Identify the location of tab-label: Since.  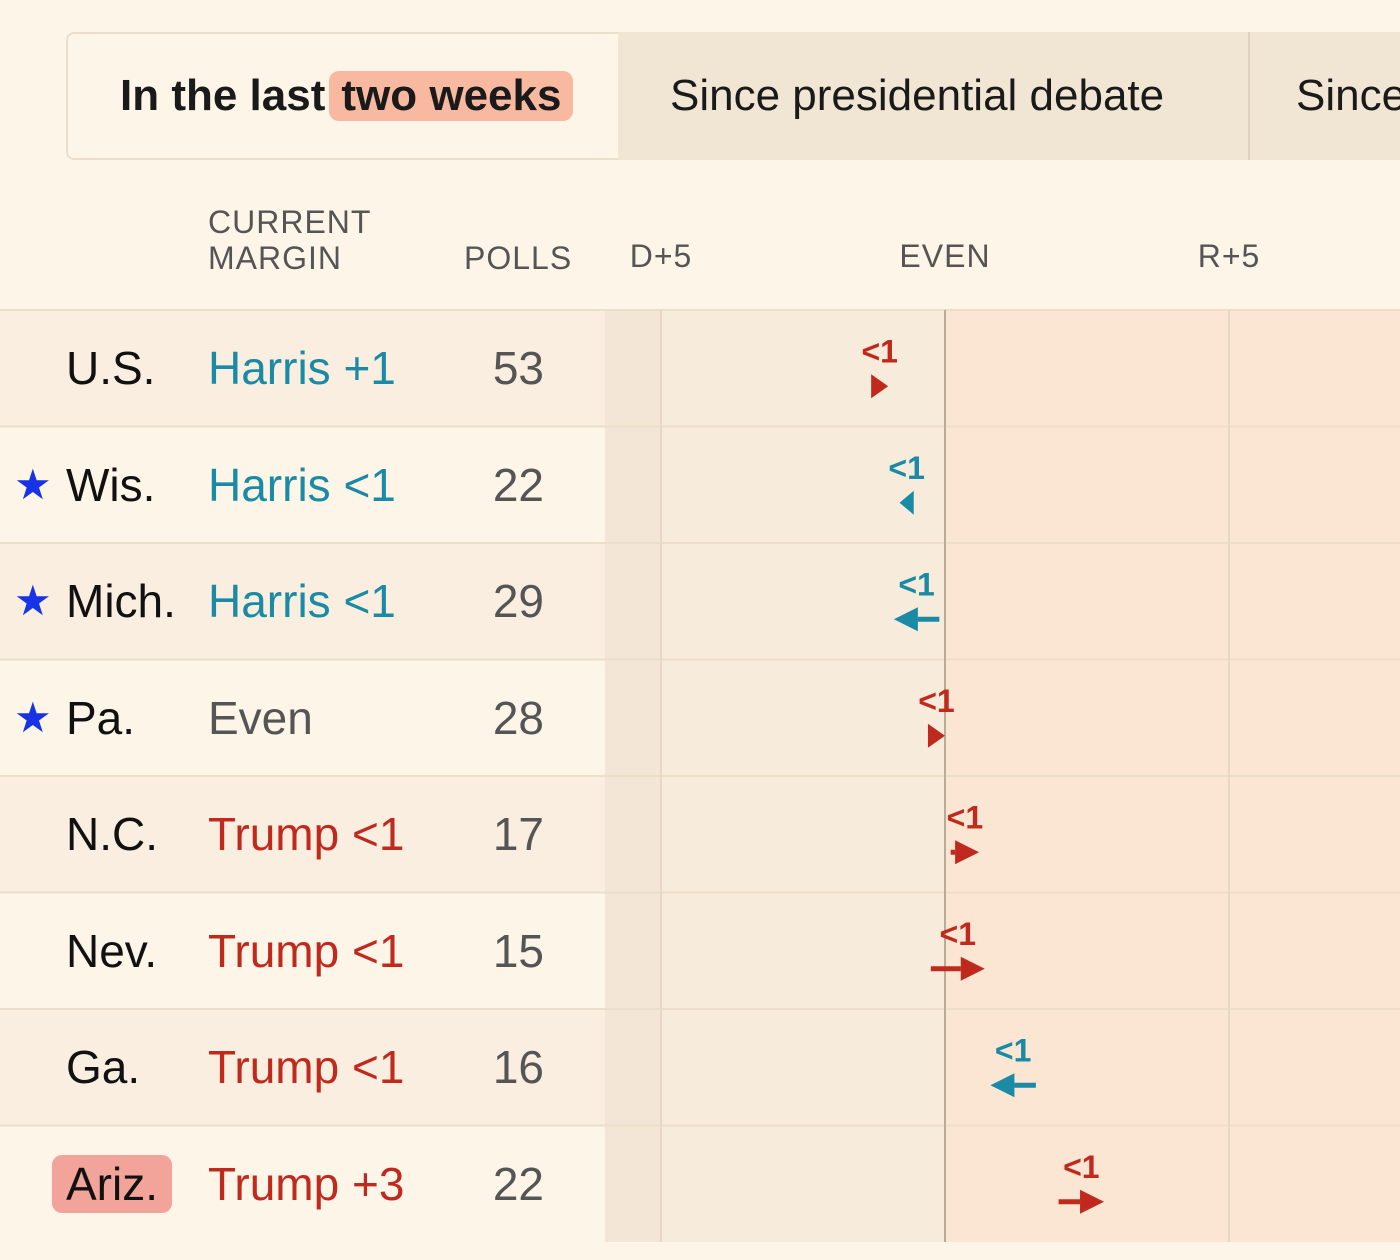
(1348, 95).